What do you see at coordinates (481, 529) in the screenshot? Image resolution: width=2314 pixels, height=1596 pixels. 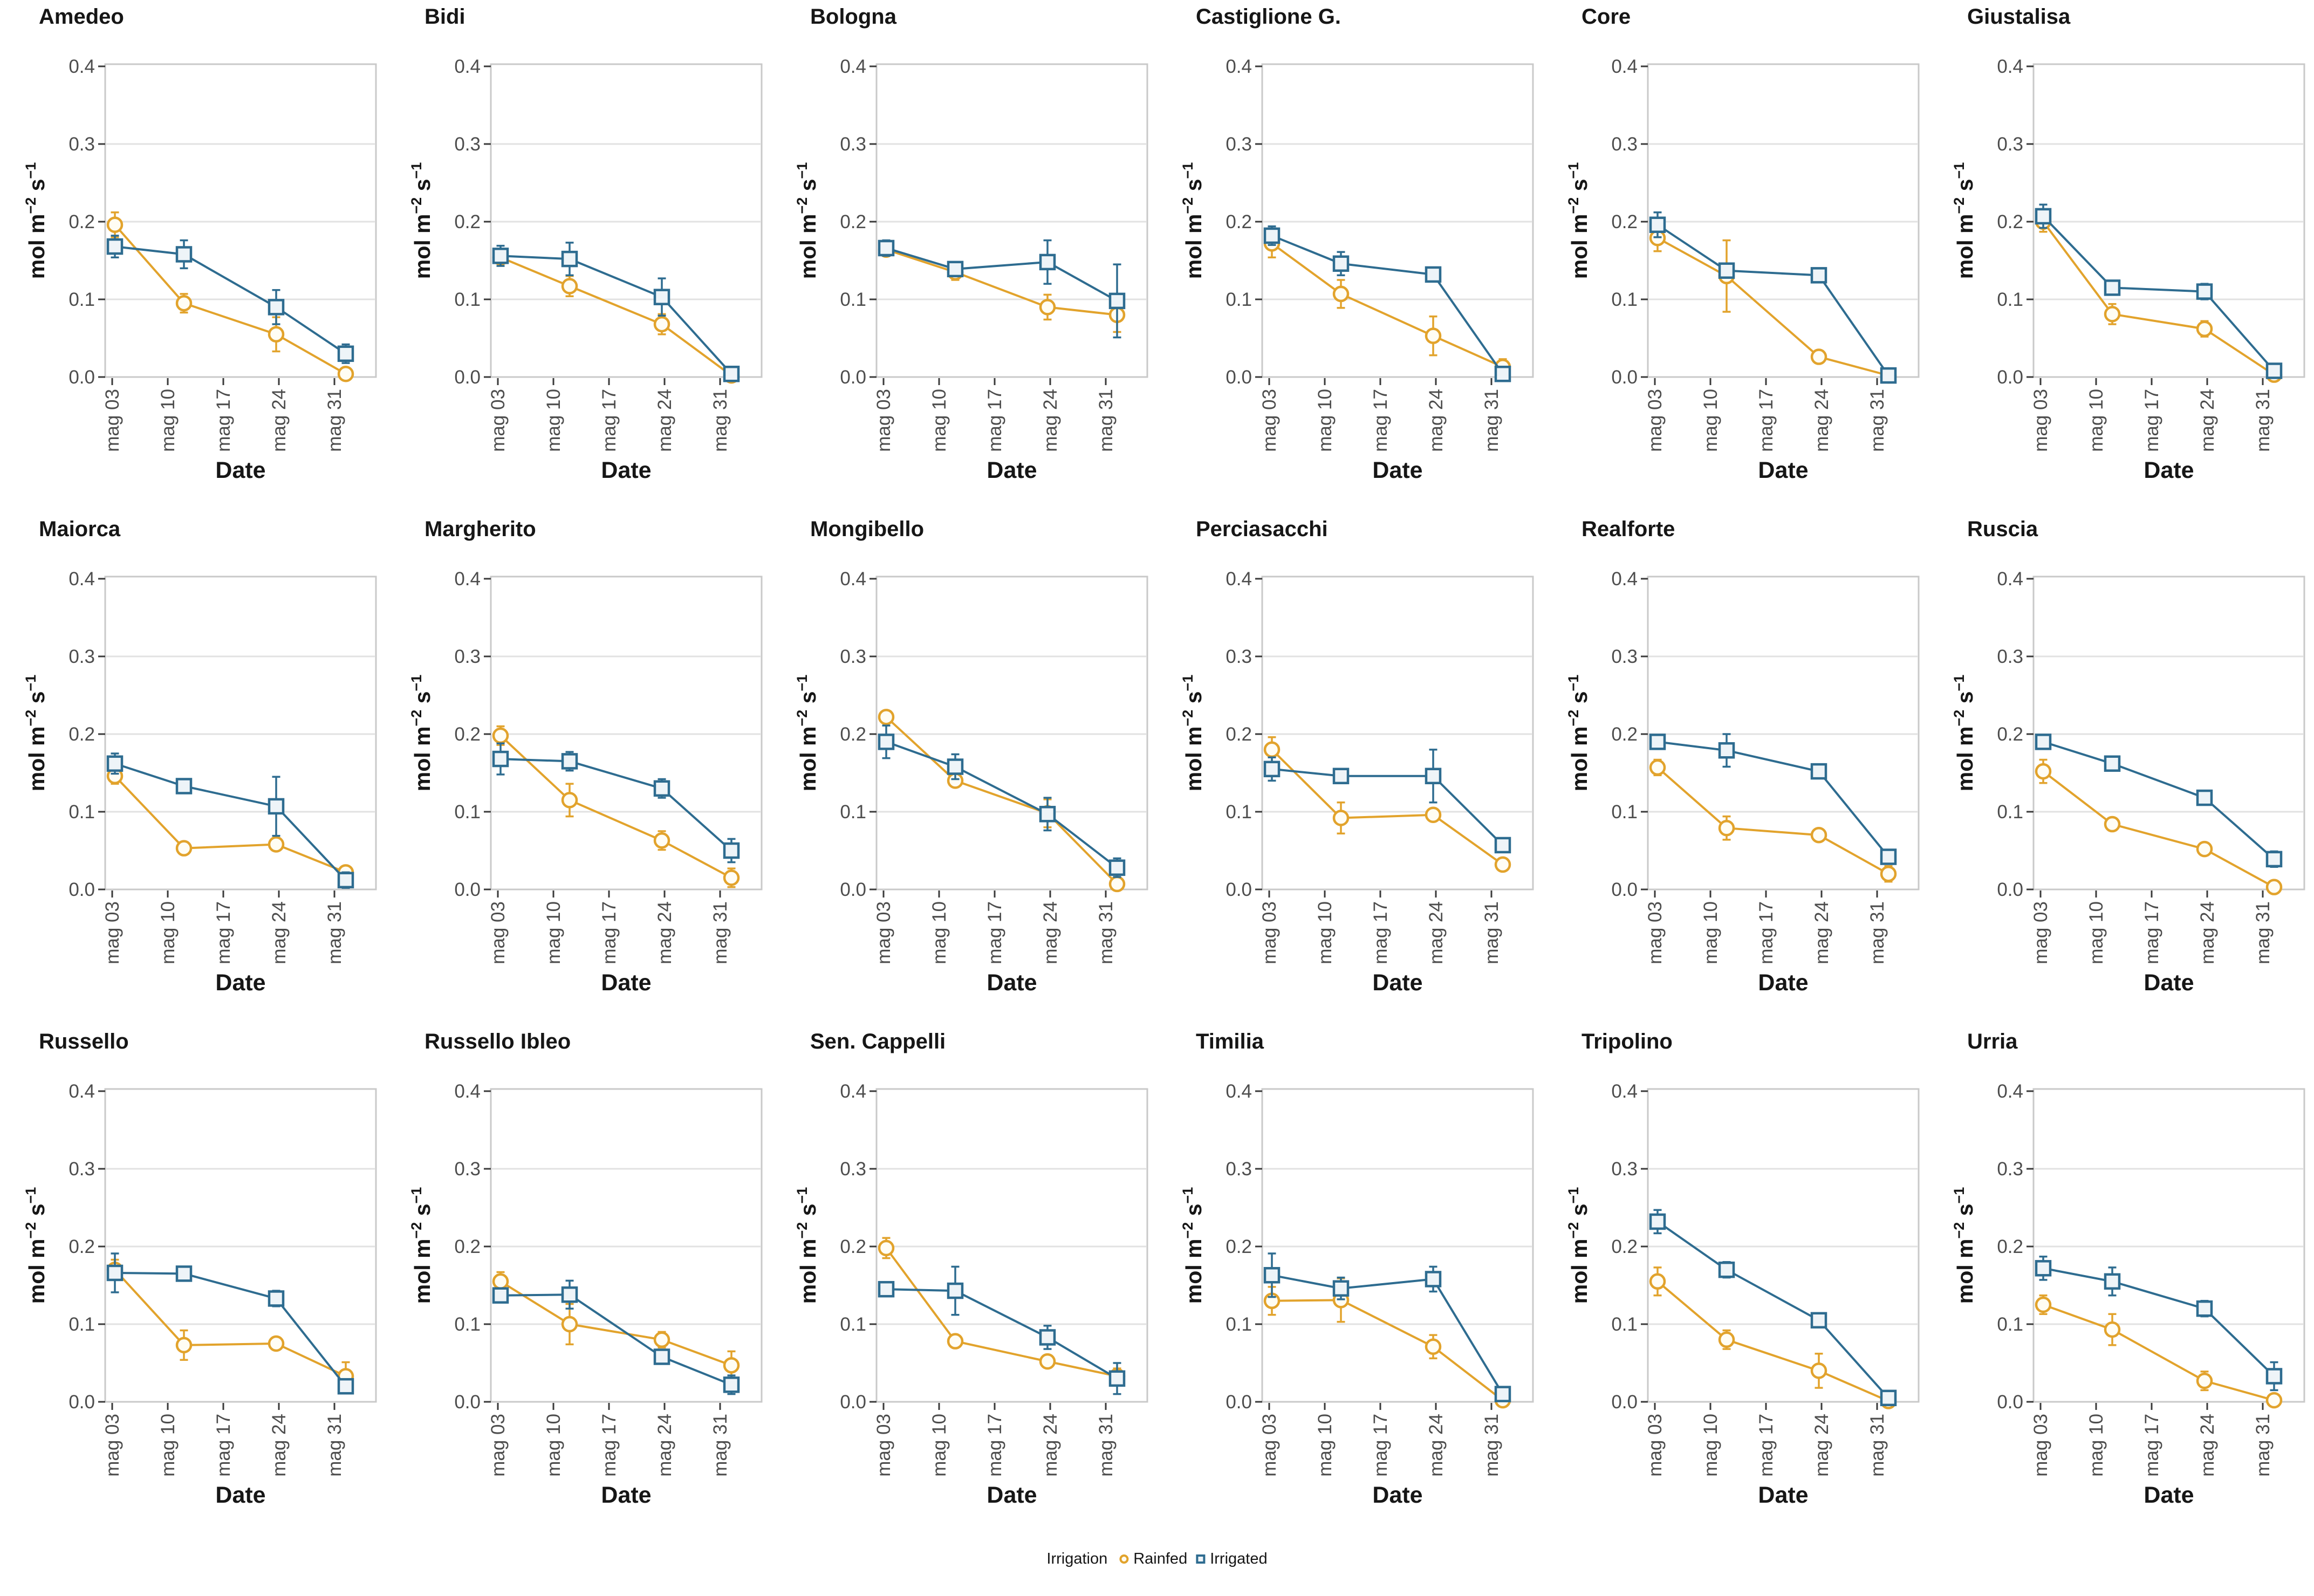 I see `facet-title: Margherito` at bounding box center [481, 529].